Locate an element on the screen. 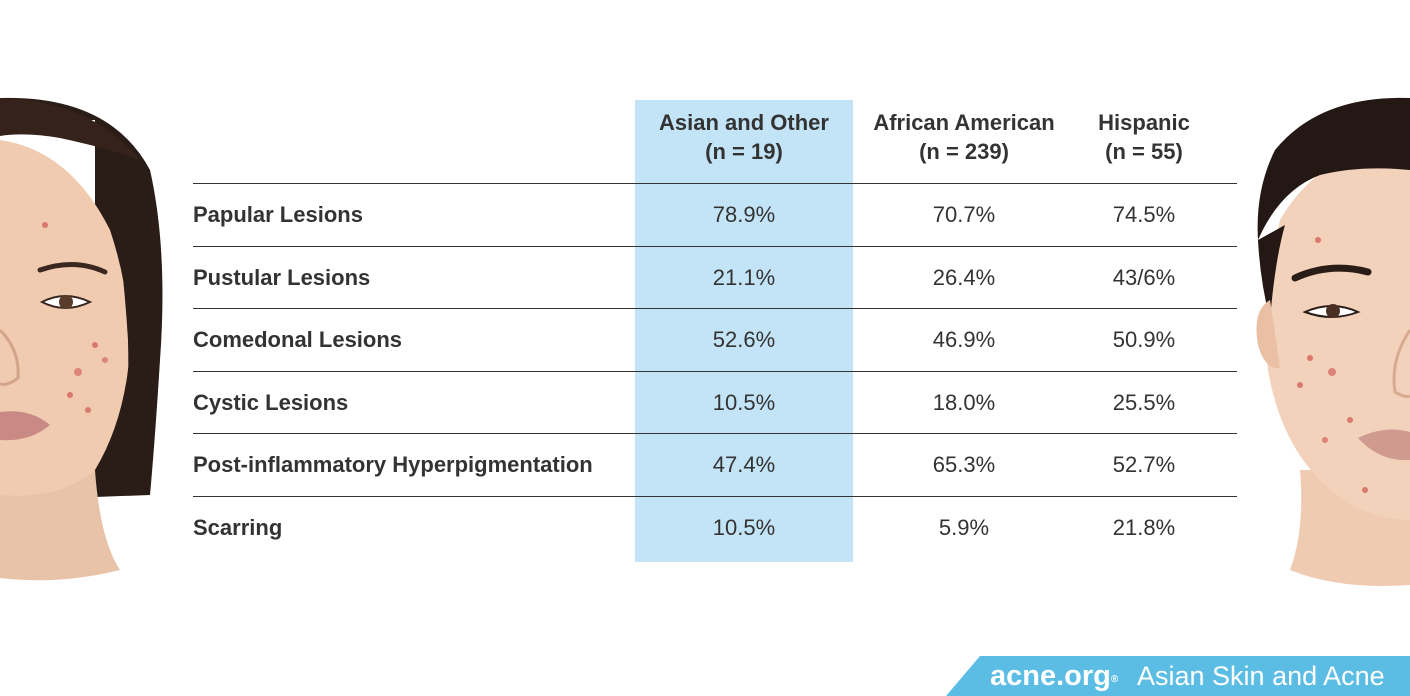  table-cell: 74.5% is located at coordinates (1144, 214).